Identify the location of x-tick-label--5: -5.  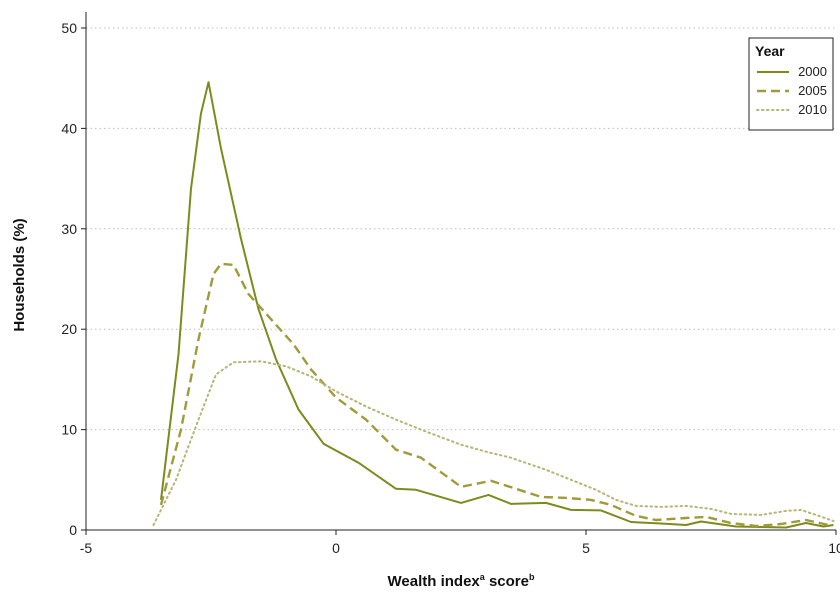
(86, 548).